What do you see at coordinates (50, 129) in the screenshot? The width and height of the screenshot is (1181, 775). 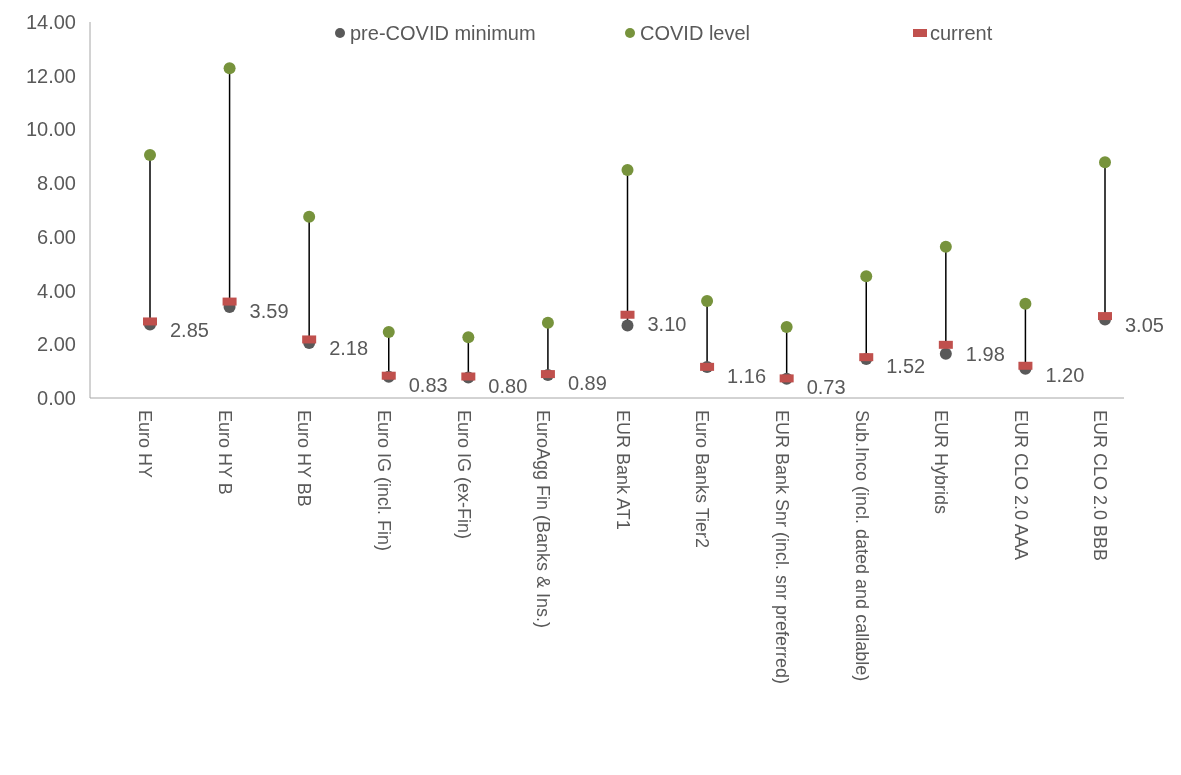 I see `y-tick-label: 10.00` at bounding box center [50, 129].